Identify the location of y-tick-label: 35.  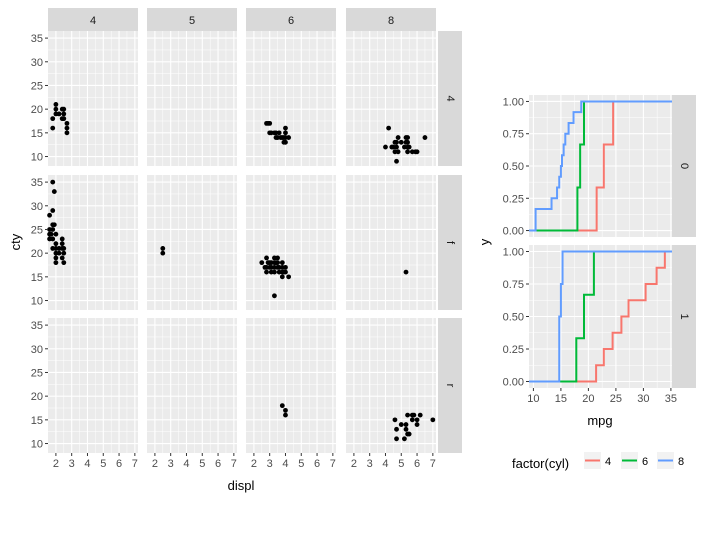
(37, 326).